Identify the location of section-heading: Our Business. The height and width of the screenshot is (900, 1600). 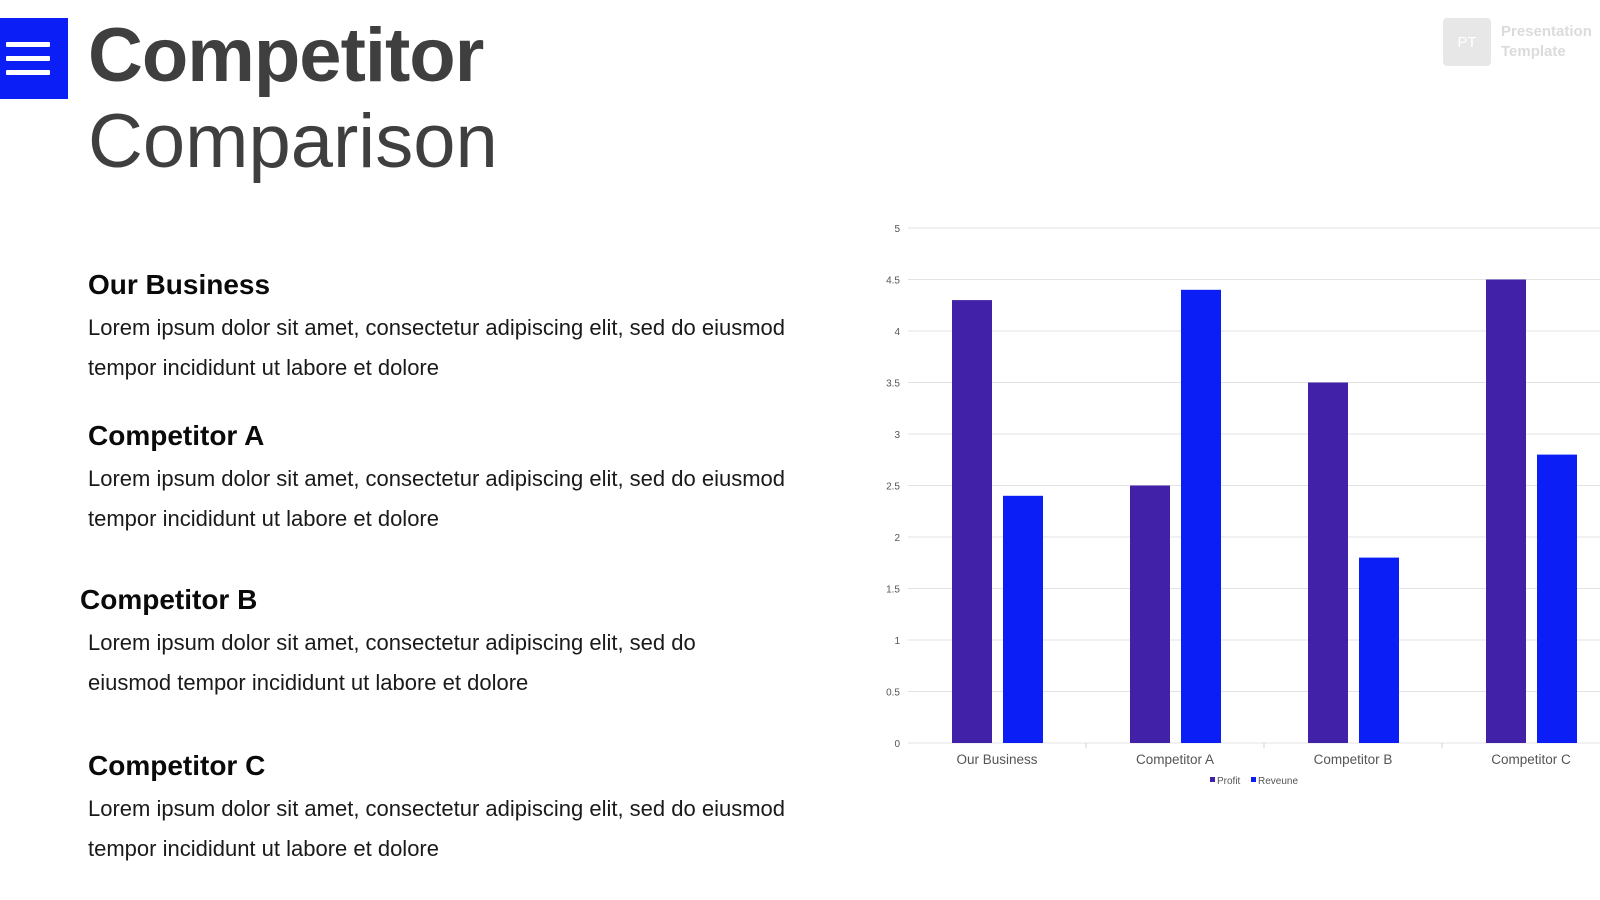
(179, 284).